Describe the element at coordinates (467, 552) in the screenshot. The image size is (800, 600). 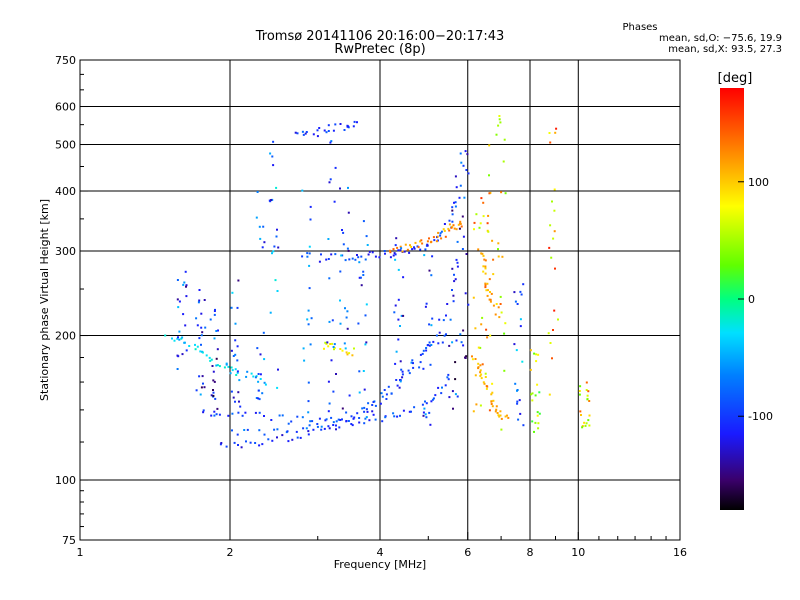
I see `x-tick-label: 6` at that location.